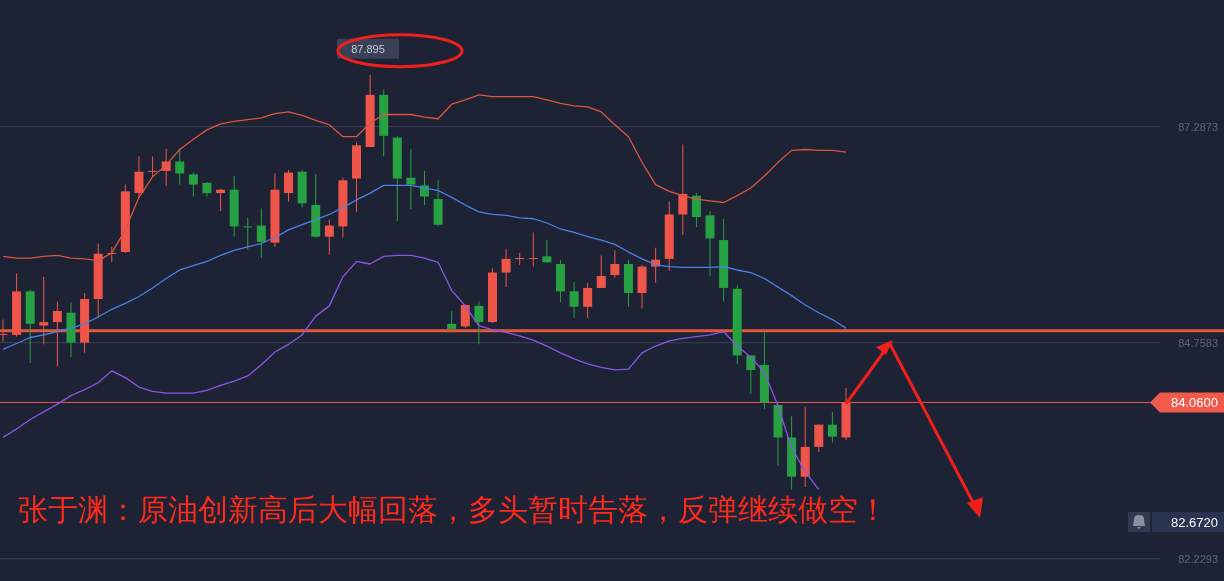 Image resolution: width=1224 pixels, height=581 pixels. I want to click on y-tick-label: 82.2293, so click(1198, 558).